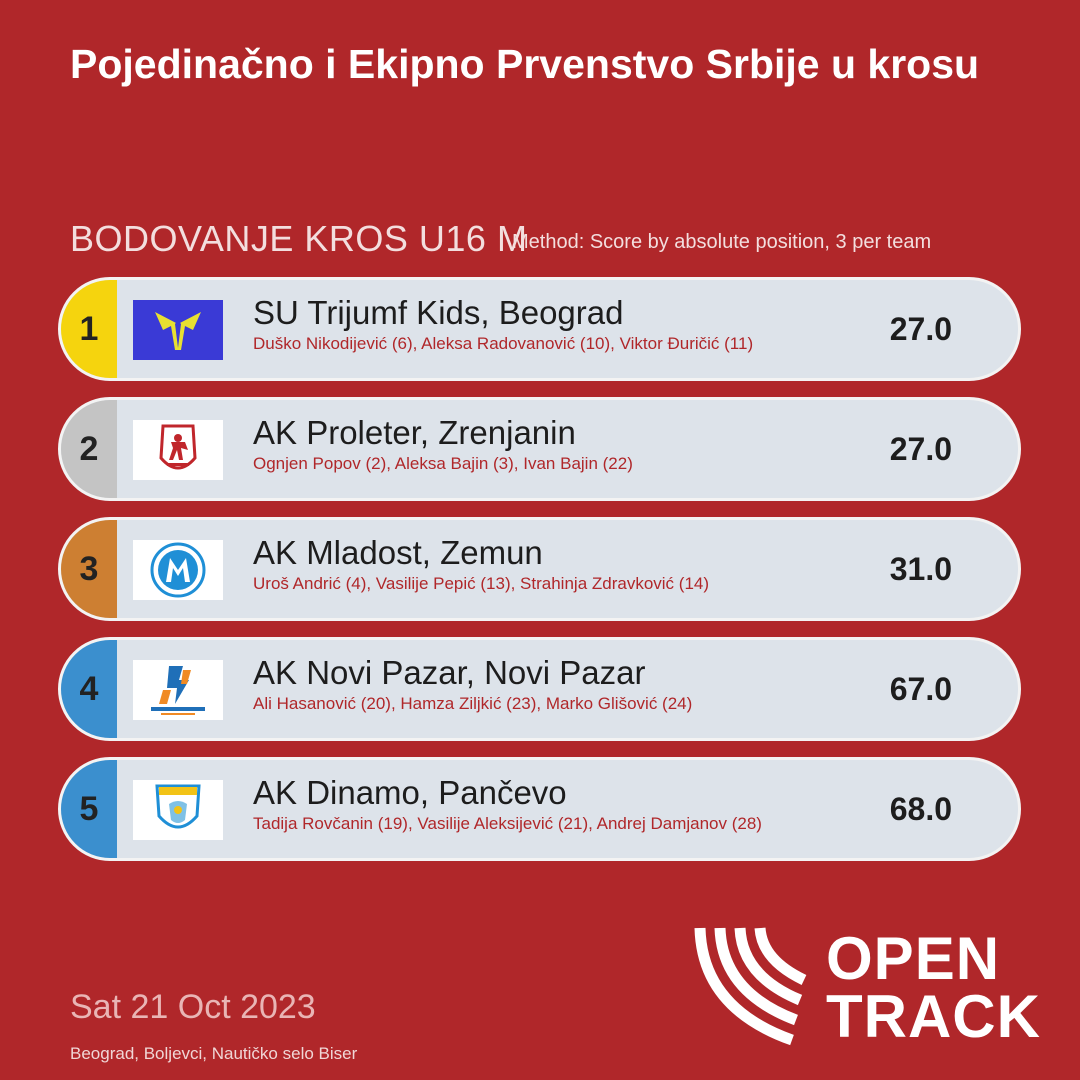 This screenshot has height=1080, width=1080. I want to click on rank-number: 2, so click(89, 448).